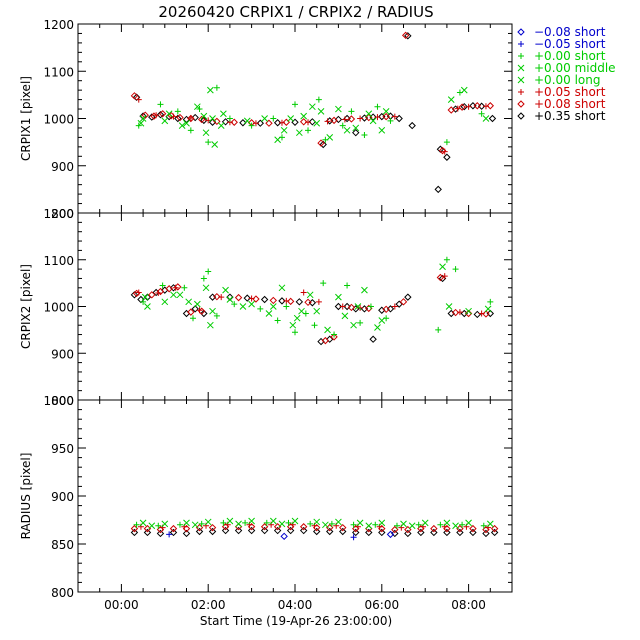 The image size is (640, 640). I want to click on legend-entry: −0.05 short, so click(570, 44).